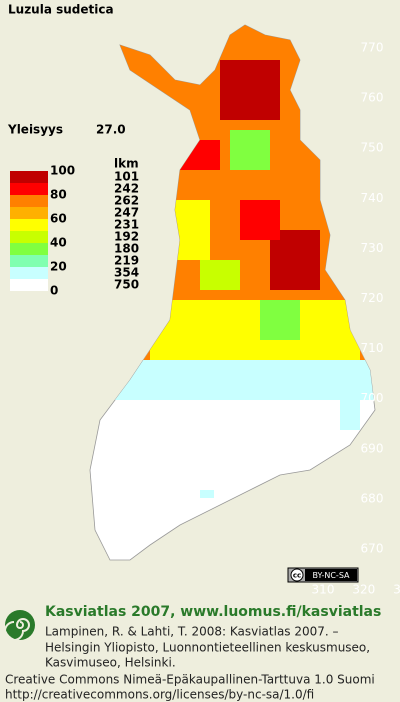  I want to click on y-tick-label: 700, so click(372, 398).